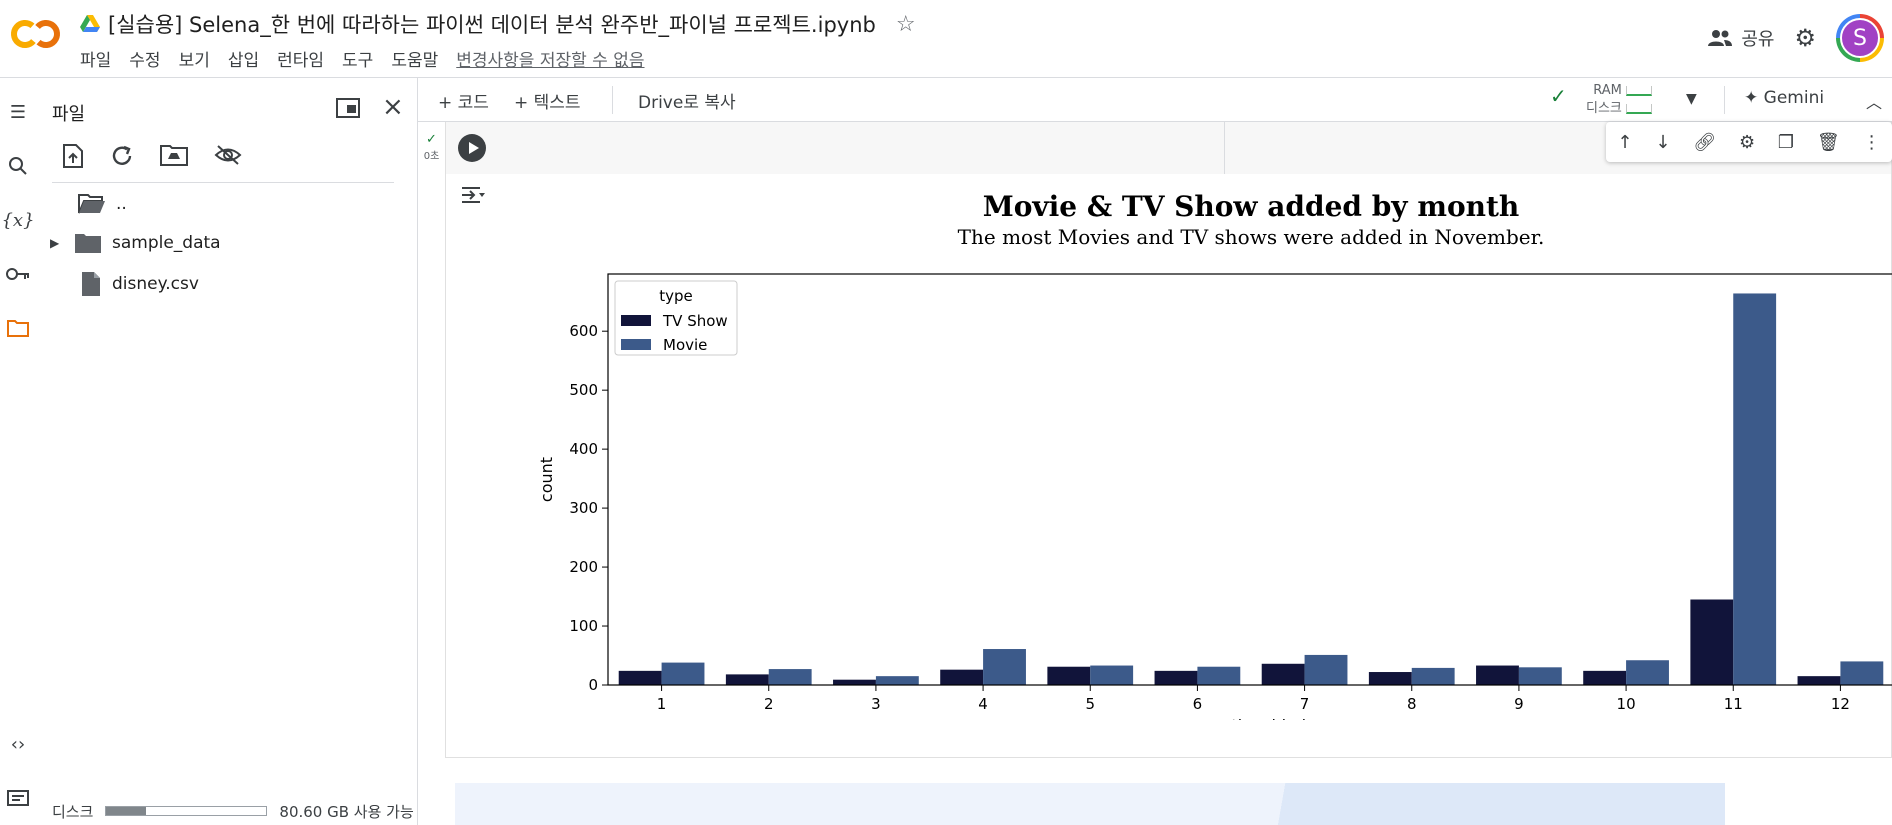  I want to click on star-icon: ☆, so click(905, 24).